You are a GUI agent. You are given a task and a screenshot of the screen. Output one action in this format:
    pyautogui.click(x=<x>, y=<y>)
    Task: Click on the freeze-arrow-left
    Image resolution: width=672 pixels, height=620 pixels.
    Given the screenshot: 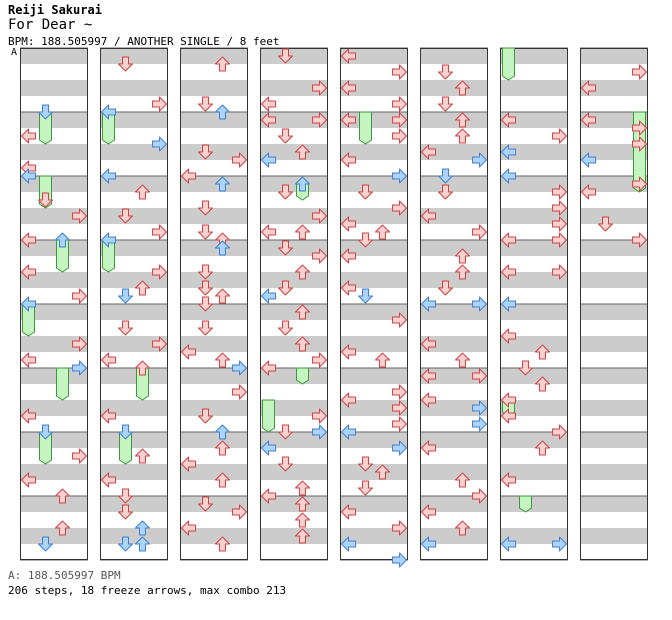 What is the action you would take?
    pyautogui.click(x=268, y=416)
    